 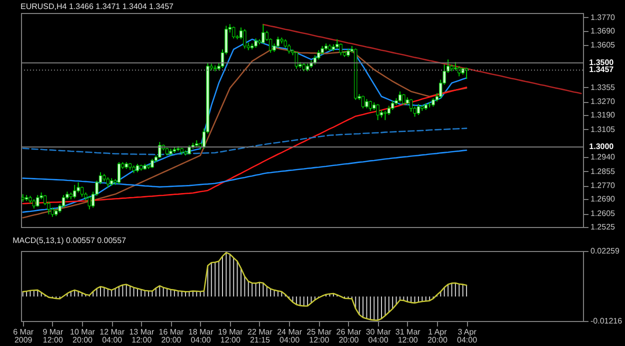 What do you see at coordinates (606, 321) in the screenshot?
I see `y-tick-label: -0.01216` at bounding box center [606, 321].